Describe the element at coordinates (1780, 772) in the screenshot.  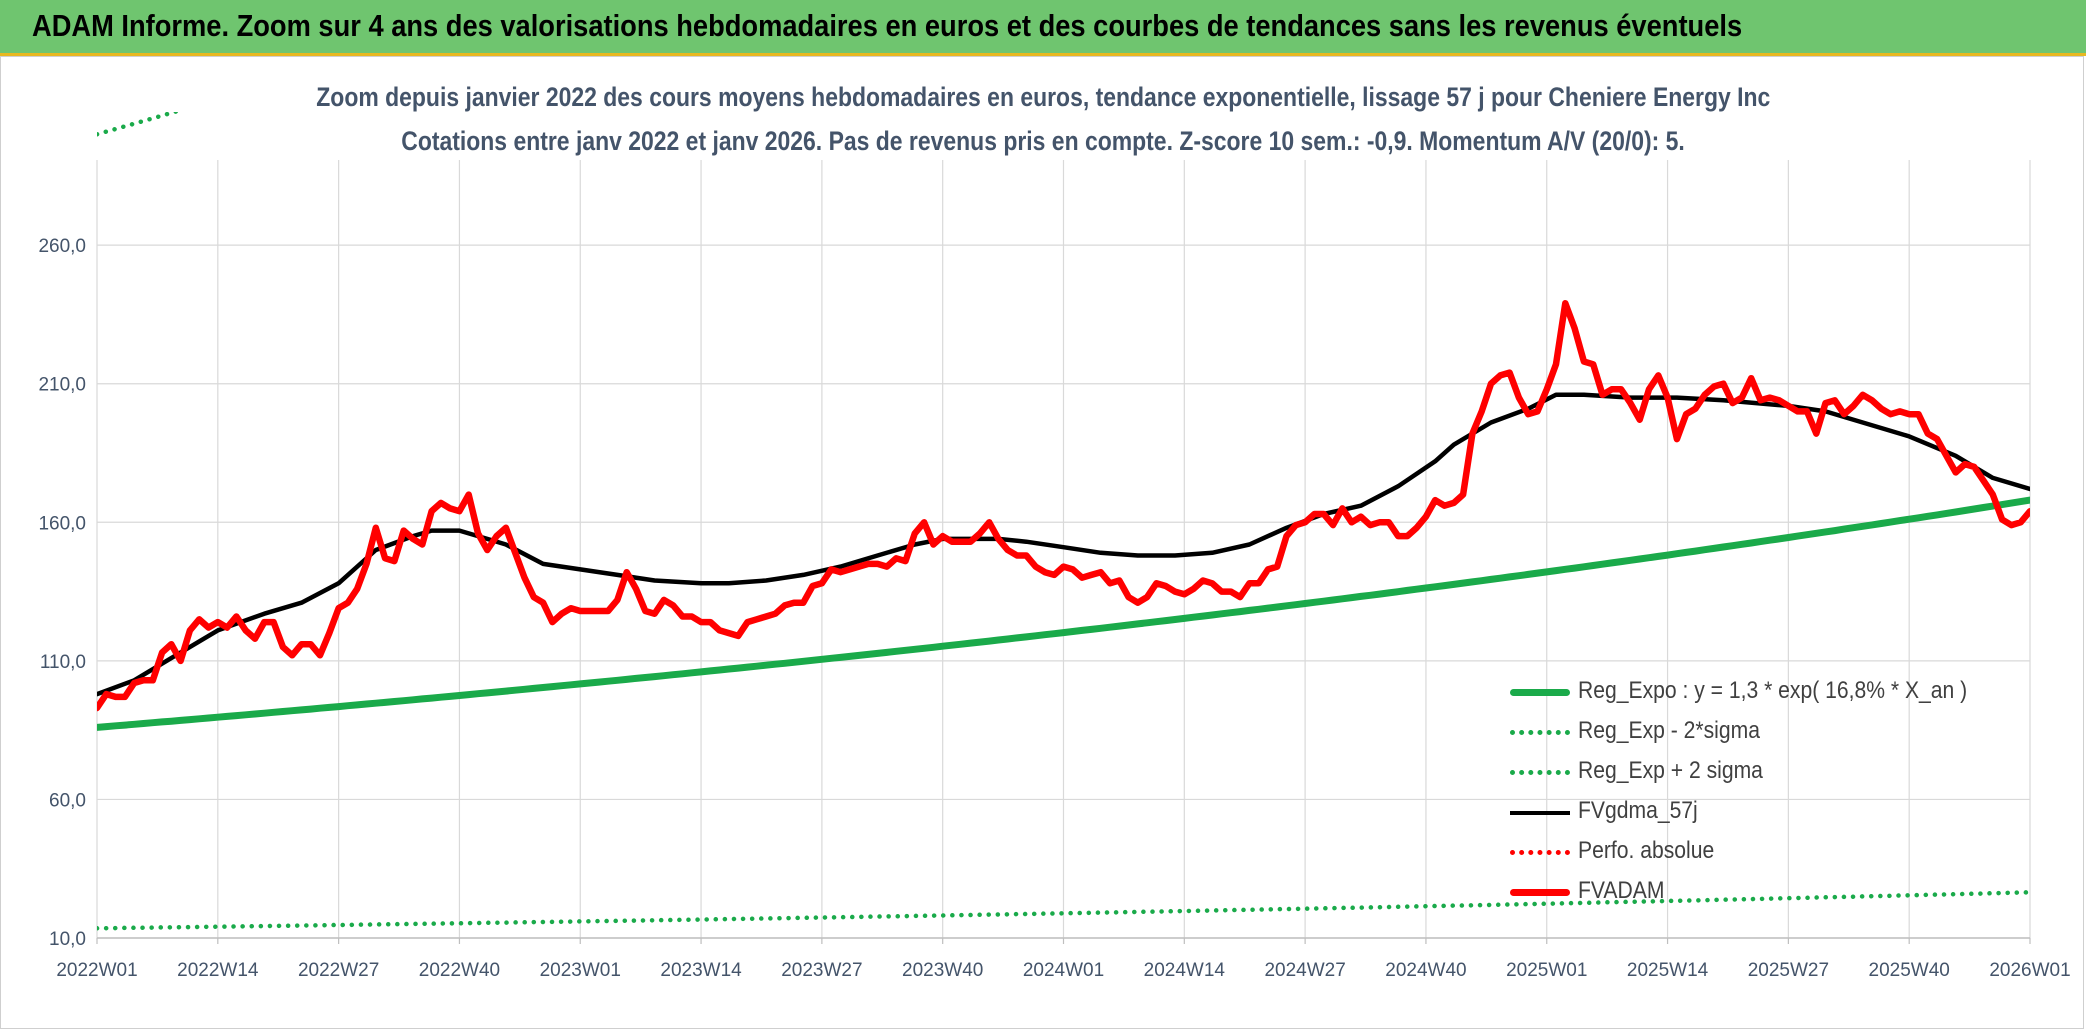
I see `legend-item: Reg_Exp + 2 sigma` at that location.